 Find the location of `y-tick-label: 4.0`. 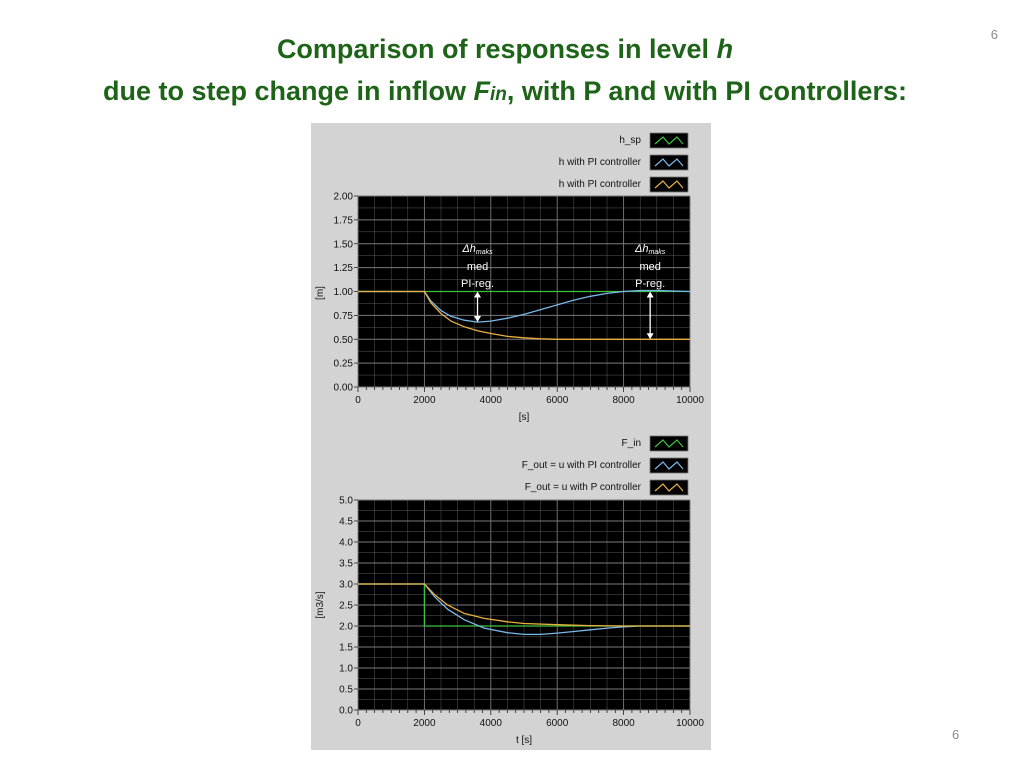

y-tick-label: 4.0 is located at coordinates (346, 543).